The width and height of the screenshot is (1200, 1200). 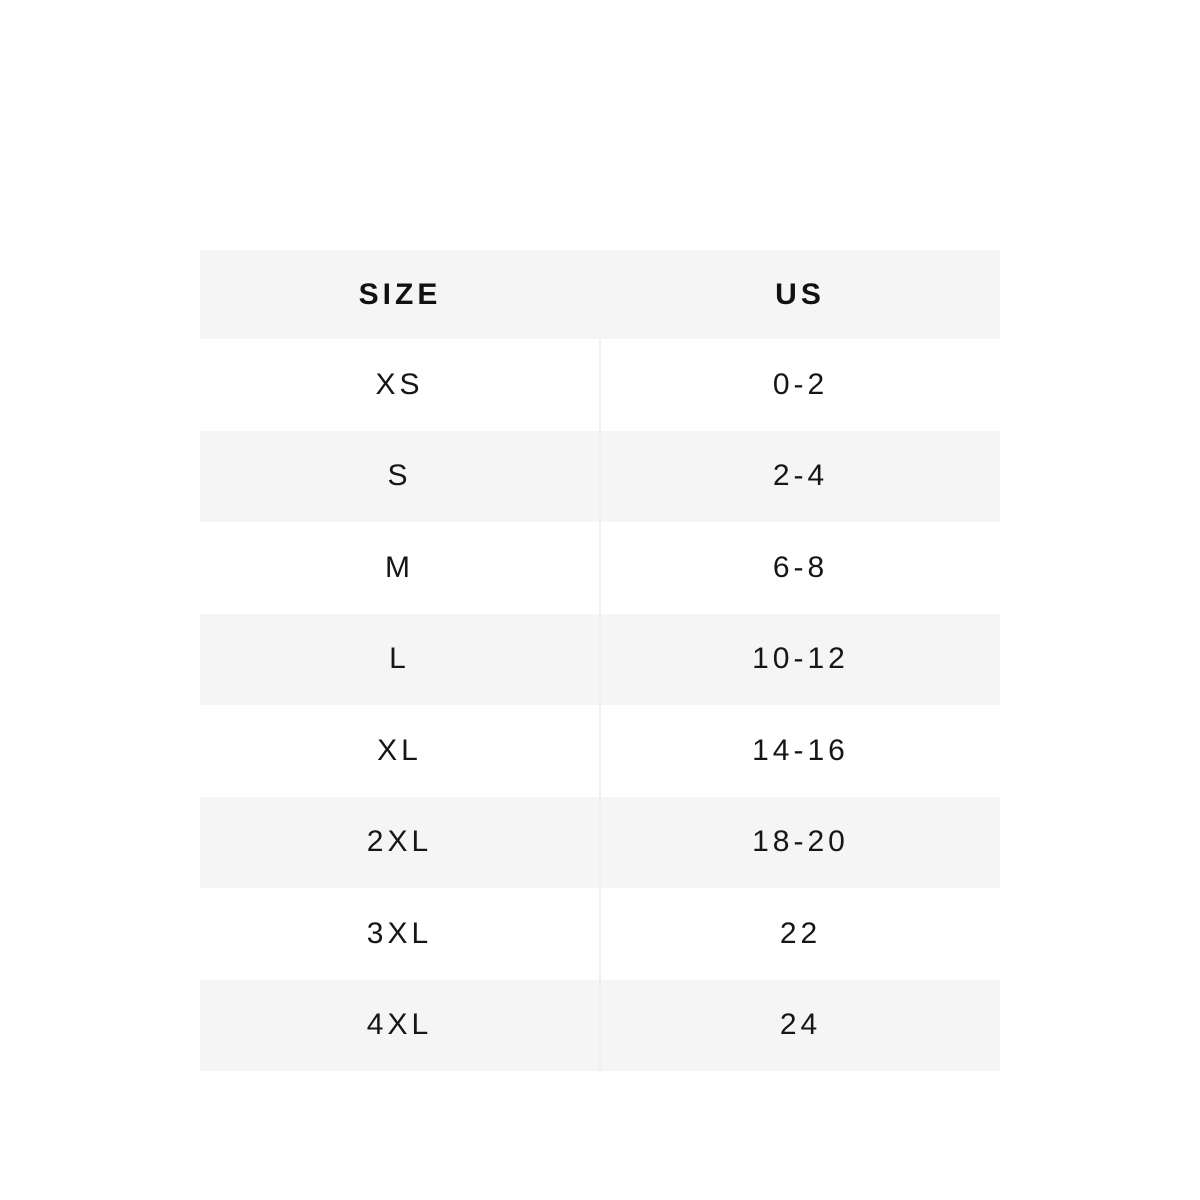 What do you see at coordinates (400, 385) in the screenshot?
I see `size-cell: XS` at bounding box center [400, 385].